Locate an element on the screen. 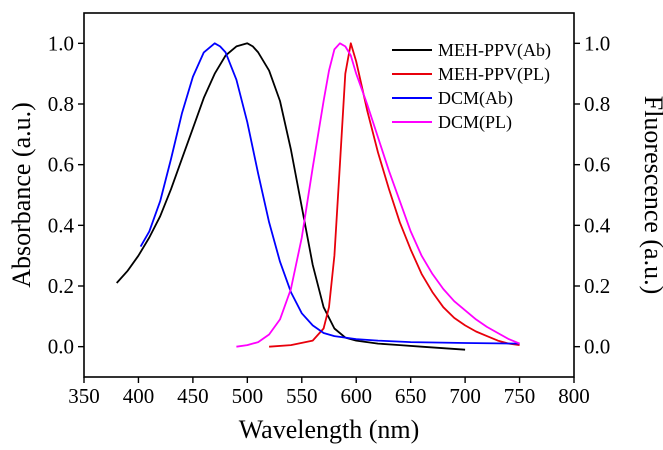  y-tick-label-right: 0.4 is located at coordinates (597, 225).